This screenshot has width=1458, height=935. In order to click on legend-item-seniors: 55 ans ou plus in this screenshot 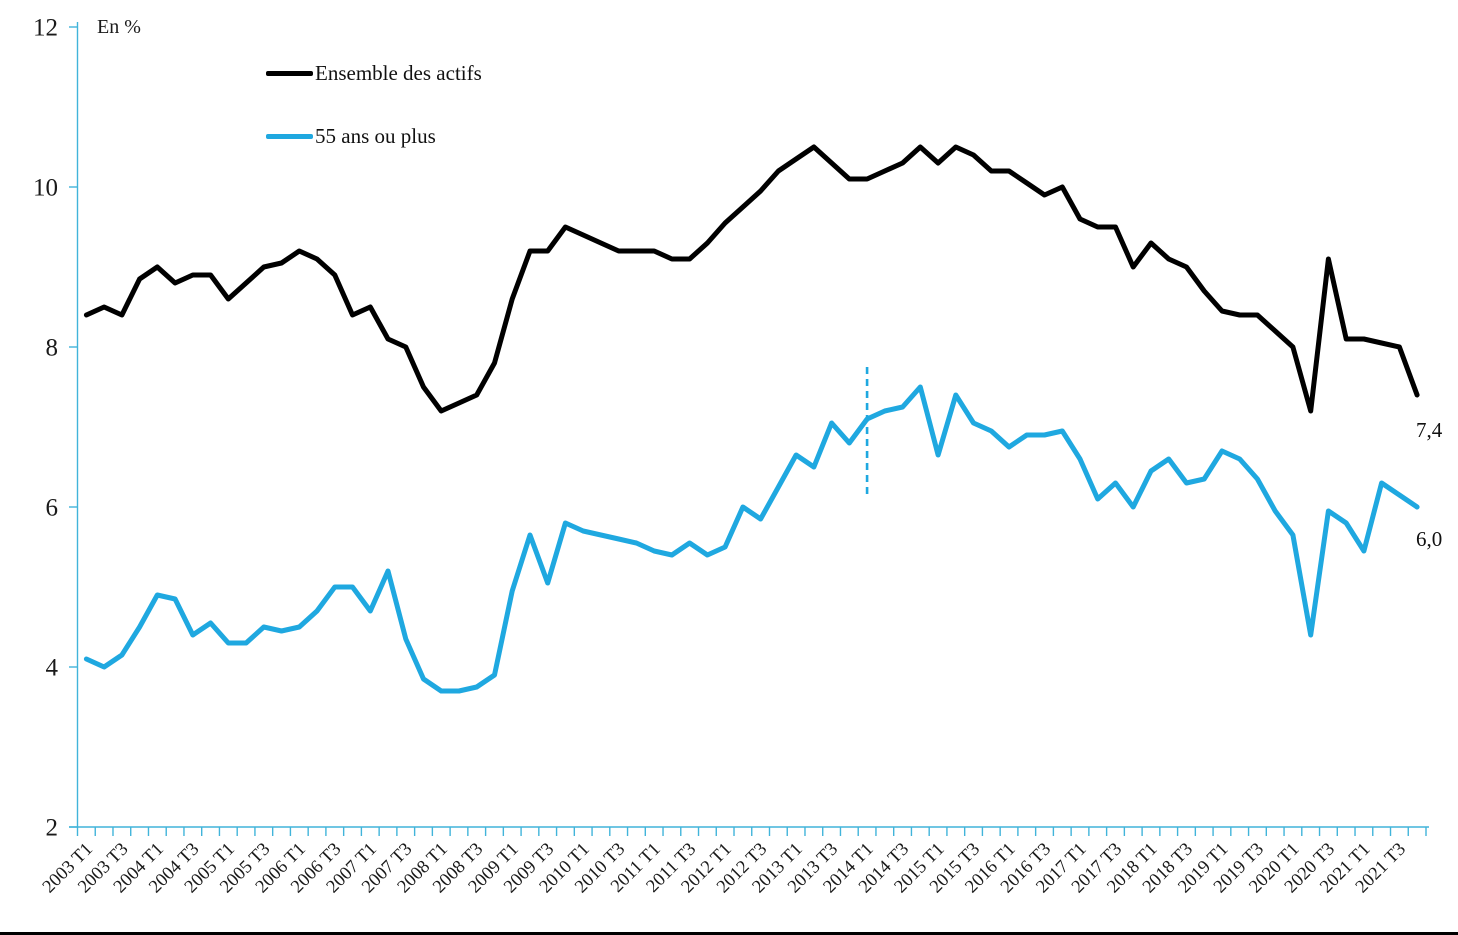, I will do `click(351, 136)`.